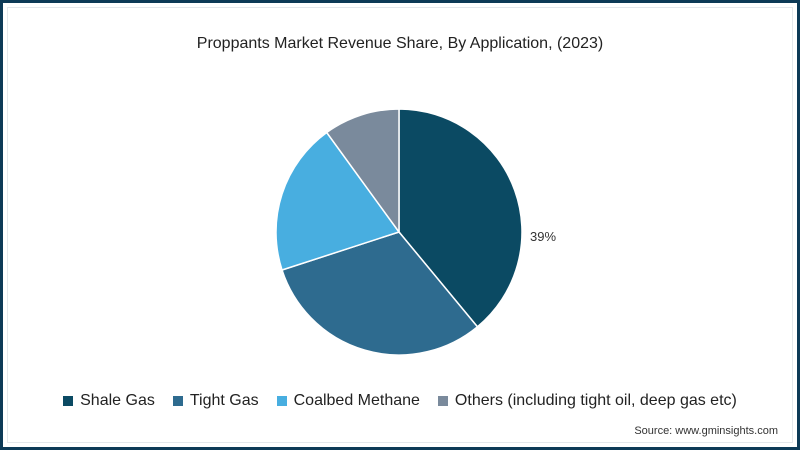 The image size is (800, 450). What do you see at coordinates (460, 218) in the screenshot?
I see `pie-slice-shale` at bounding box center [460, 218].